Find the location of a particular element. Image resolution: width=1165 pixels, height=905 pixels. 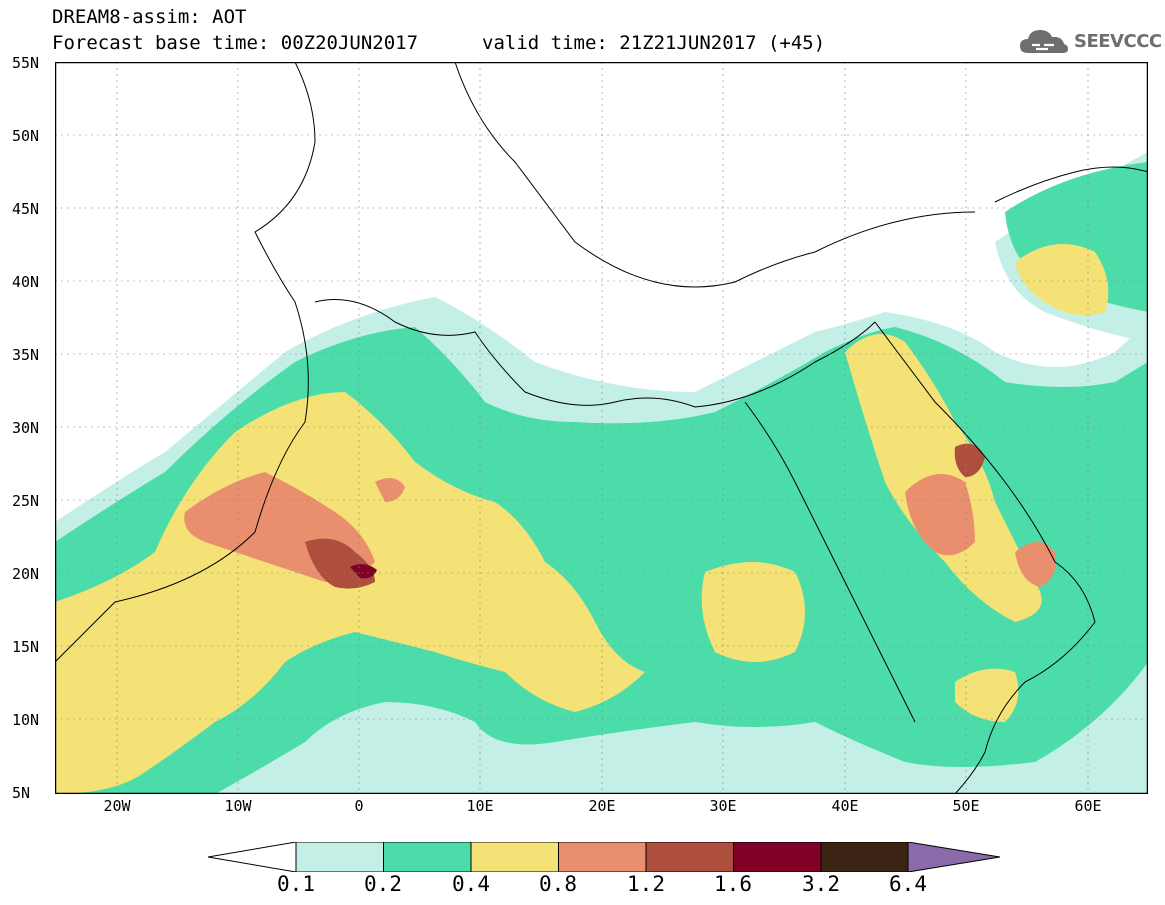

lat-label: 10N is located at coordinates (26, 720).